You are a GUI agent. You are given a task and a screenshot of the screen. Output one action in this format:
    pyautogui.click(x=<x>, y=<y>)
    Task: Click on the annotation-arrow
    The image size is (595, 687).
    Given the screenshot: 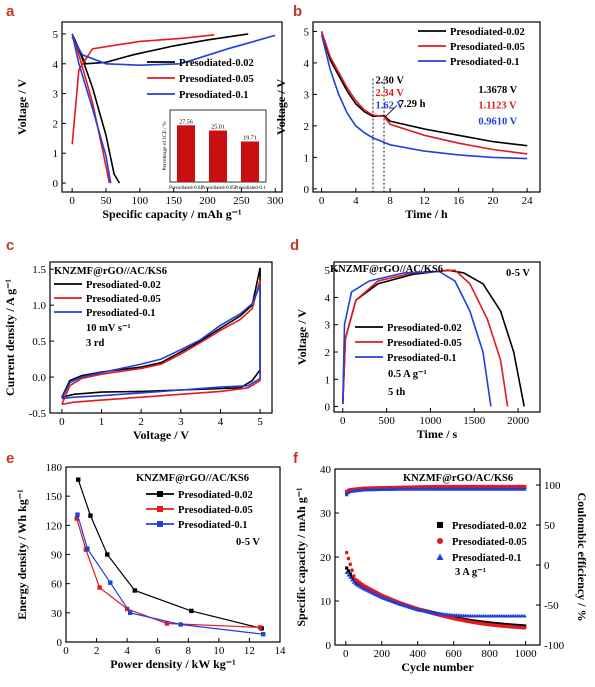 What is the action you would take?
    pyautogui.click(x=391, y=111)
    